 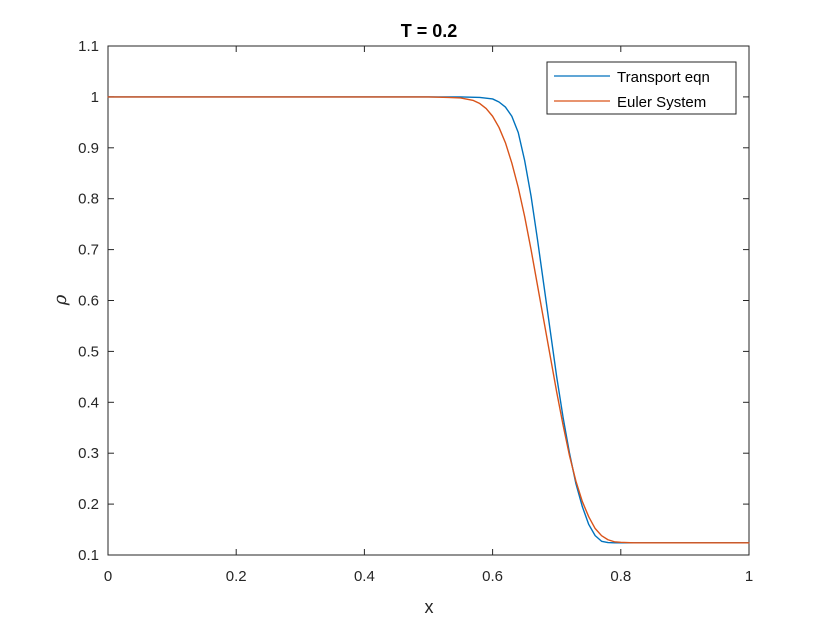 What do you see at coordinates (620, 576) in the screenshot?
I see `x-tick-label: 0.8` at bounding box center [620, 576].